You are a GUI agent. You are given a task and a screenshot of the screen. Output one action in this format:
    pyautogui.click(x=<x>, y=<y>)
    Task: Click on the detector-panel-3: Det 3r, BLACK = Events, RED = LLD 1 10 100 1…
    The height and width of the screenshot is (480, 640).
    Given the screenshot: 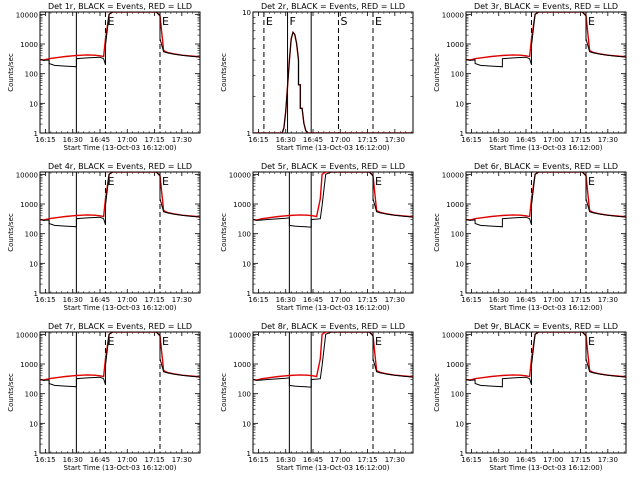 What is the action you would take?
    pyautogui.click(x=530, y=77)
    